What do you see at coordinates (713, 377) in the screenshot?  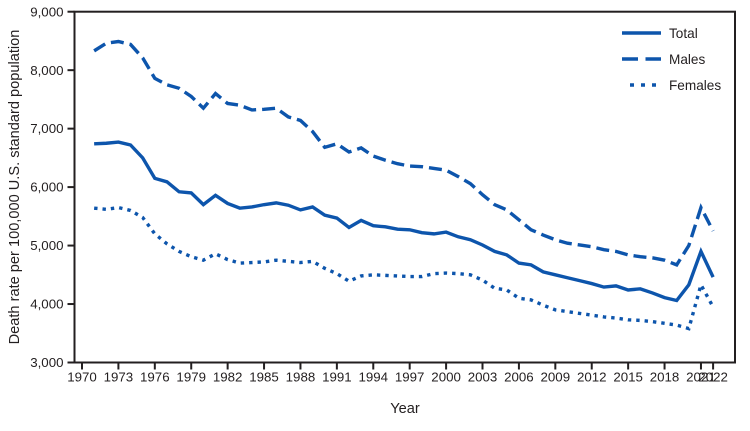 I see `x-tick-label: 2022` at bounding box center [713, 377].